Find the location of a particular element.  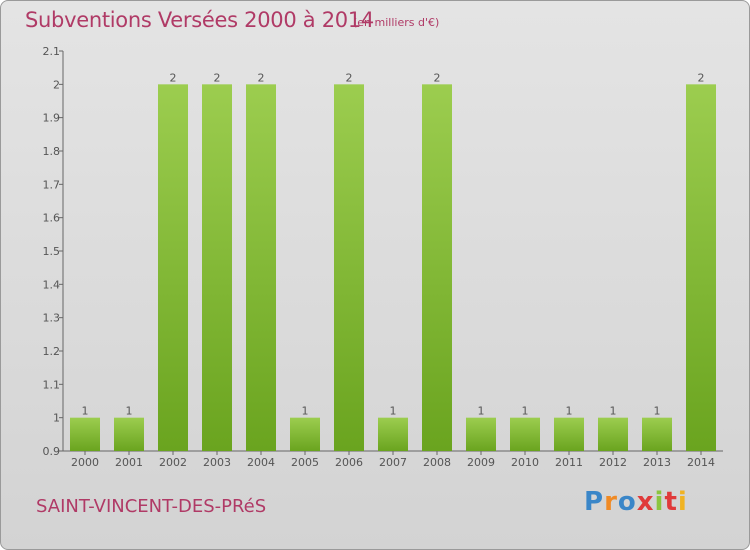

bar-2006 is located at coordinates (349, 267).